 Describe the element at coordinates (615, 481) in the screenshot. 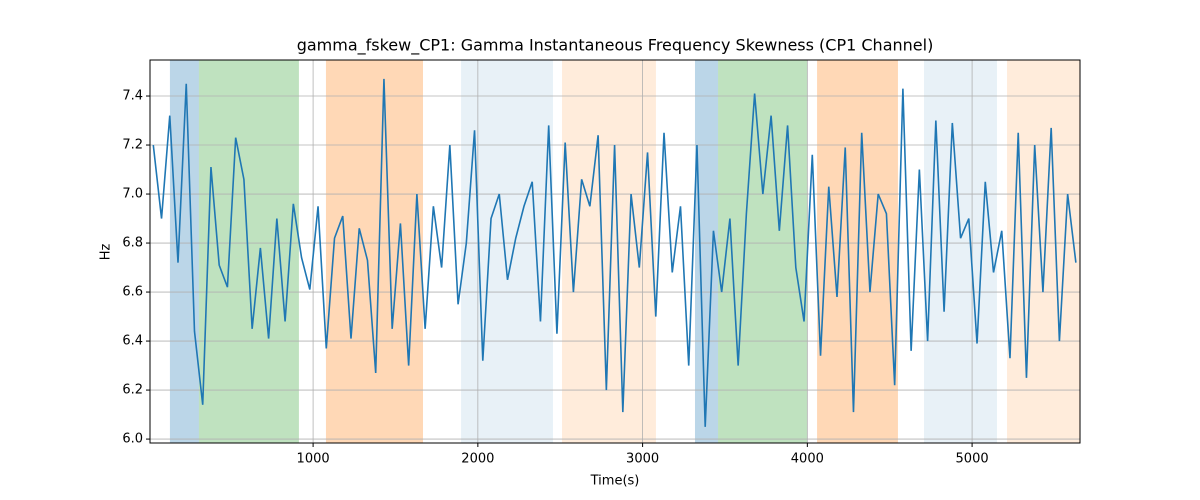

I see `x-axis-label: Time(s)` at that location.